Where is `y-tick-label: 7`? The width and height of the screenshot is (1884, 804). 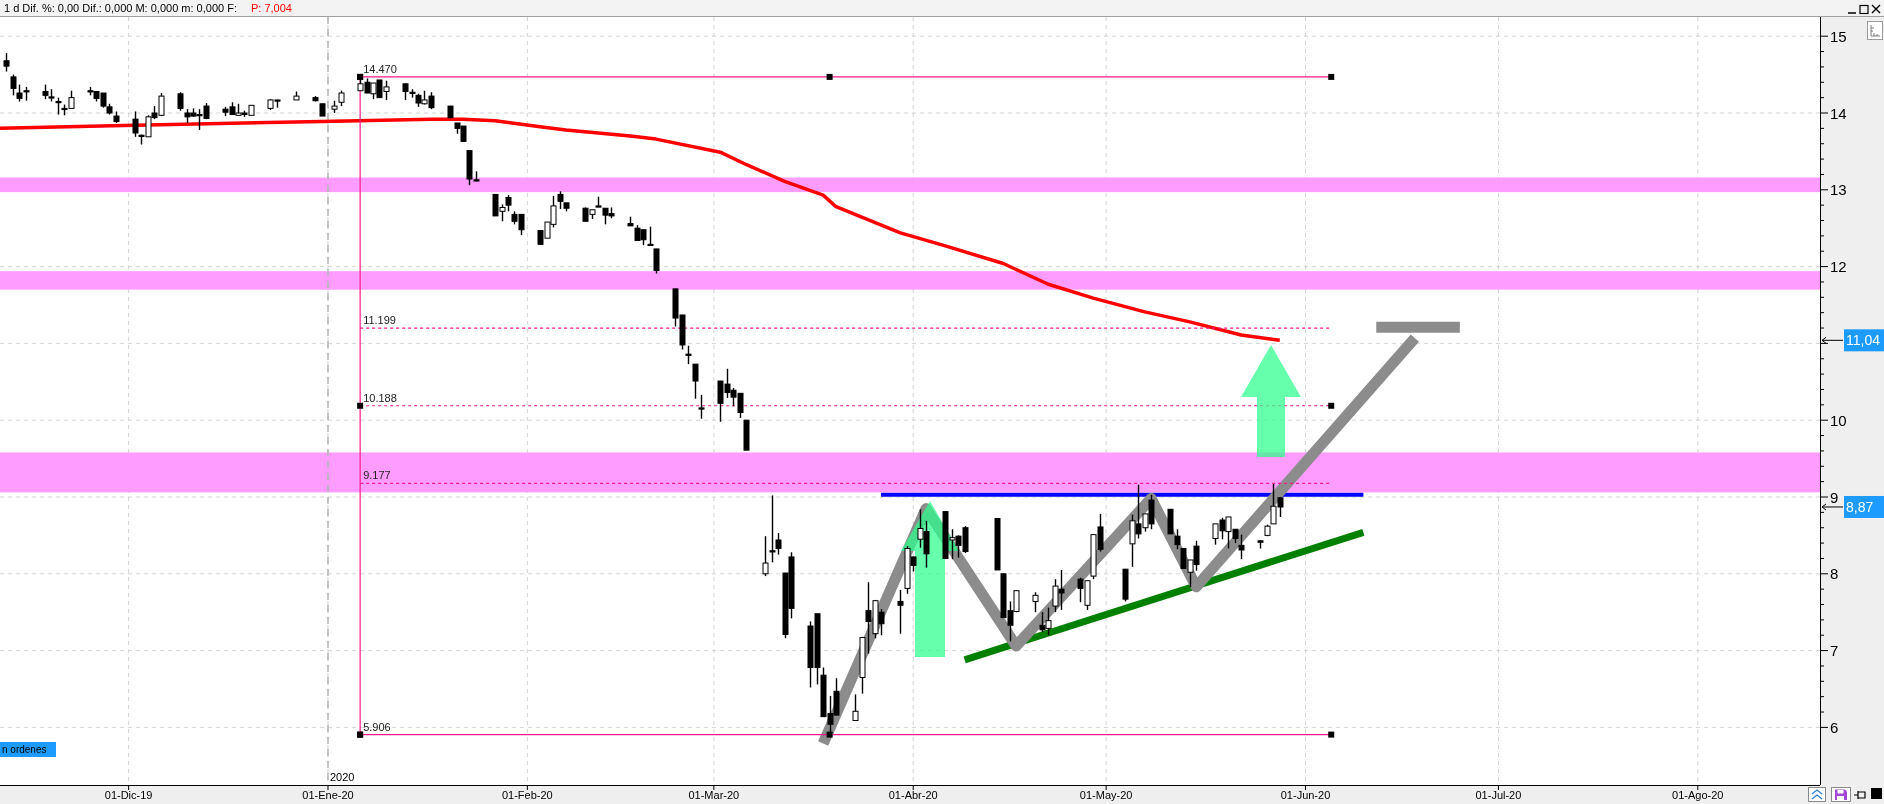 y-tick-label: 7 is located at coordinates (1834, 651).